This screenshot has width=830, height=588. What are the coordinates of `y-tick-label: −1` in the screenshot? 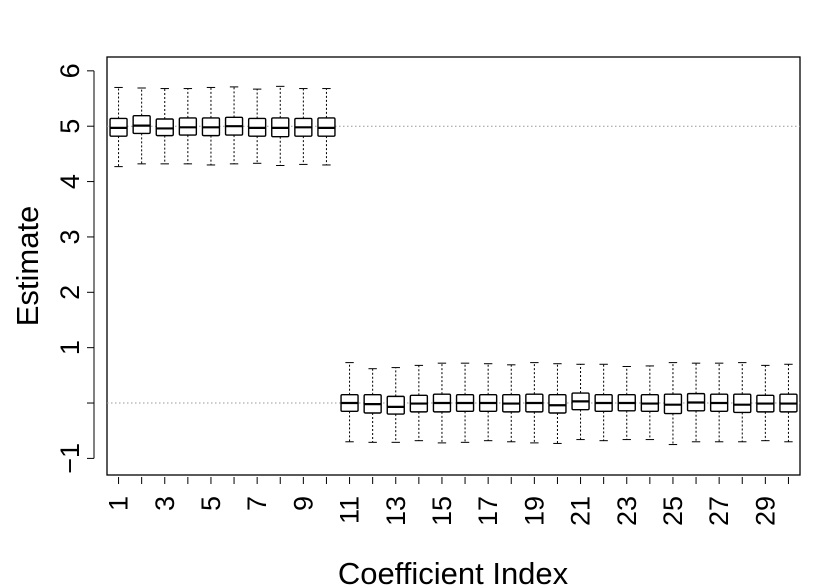 It's located at (70, 458).